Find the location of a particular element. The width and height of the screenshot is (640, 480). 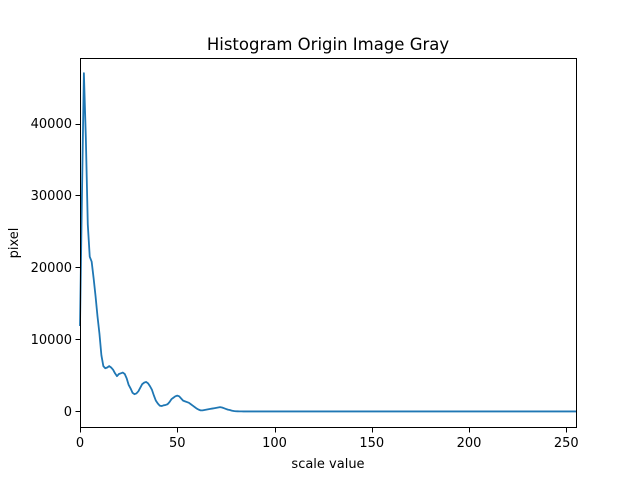

x-axis-ticks: 0 50 100 150 200 250 is located at coordinates (327, 439).